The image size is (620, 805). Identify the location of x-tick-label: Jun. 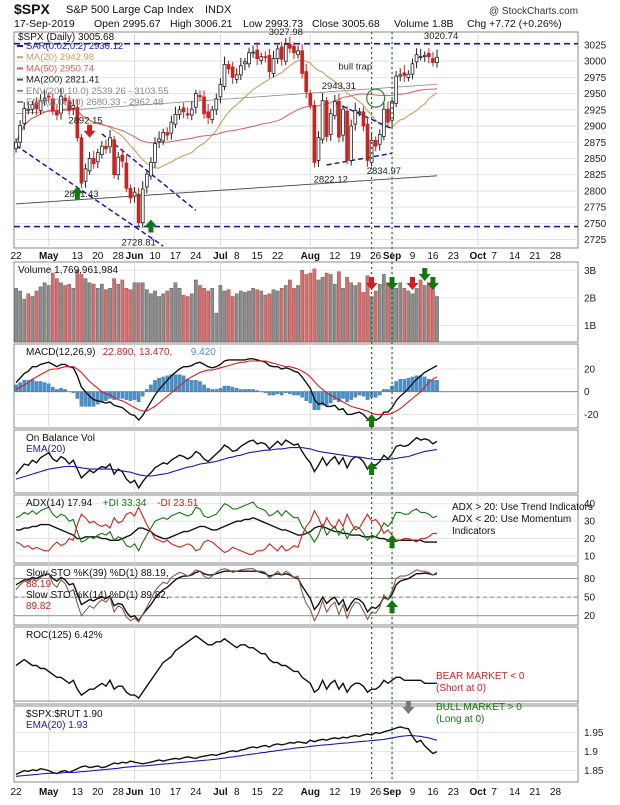
(135, 256).